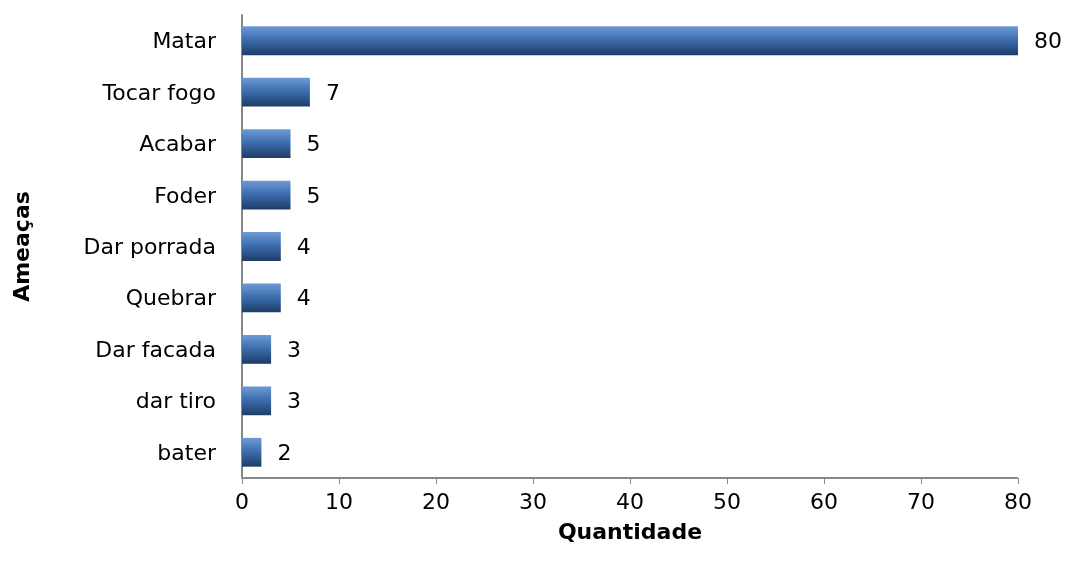 The width and height of the screenshot is (1071, 569). I want to click on y-tick-label: Quebrar, so click(171, 298).